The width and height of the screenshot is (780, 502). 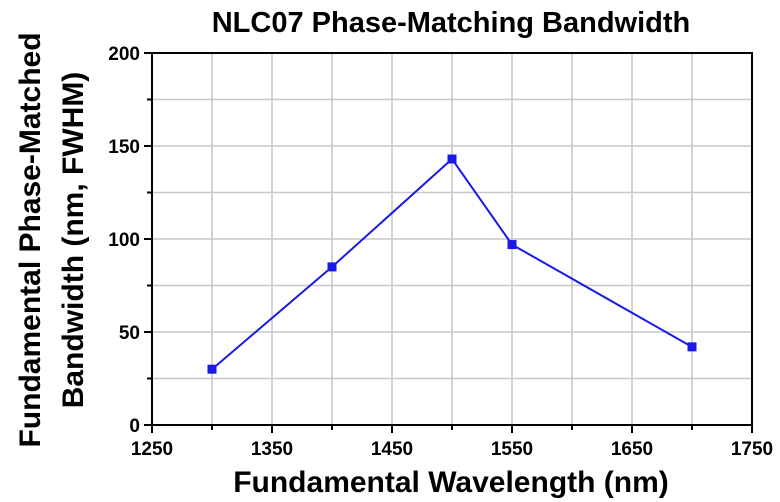 I want to click on y-axis-label-line-1: Fundamental Phase-Matched, so click(x=30, y=239).